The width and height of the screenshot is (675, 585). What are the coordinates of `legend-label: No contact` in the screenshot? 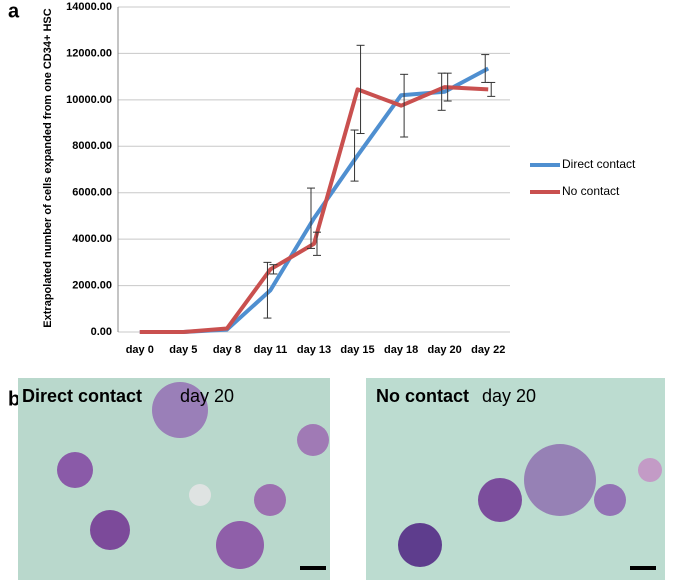 It's located at (591, 191).